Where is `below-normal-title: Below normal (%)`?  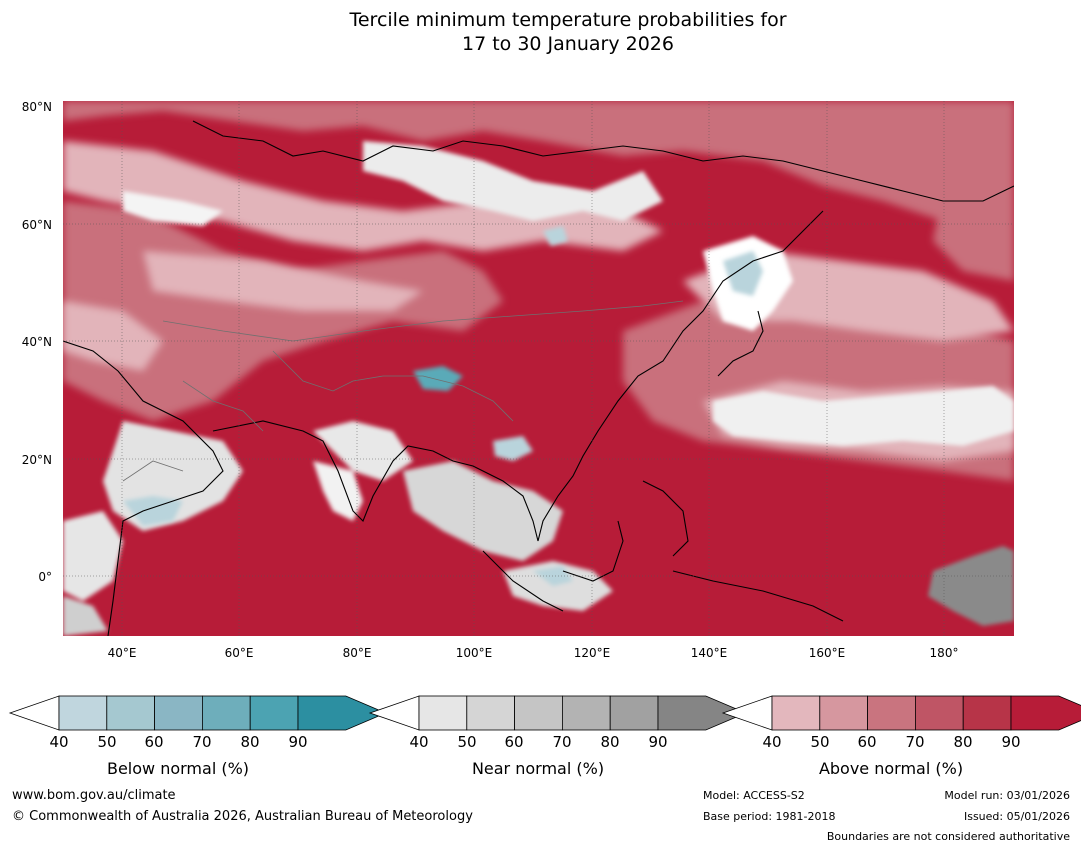
below-normal-title: Below normal (%) is located at coordinates (178, 768).